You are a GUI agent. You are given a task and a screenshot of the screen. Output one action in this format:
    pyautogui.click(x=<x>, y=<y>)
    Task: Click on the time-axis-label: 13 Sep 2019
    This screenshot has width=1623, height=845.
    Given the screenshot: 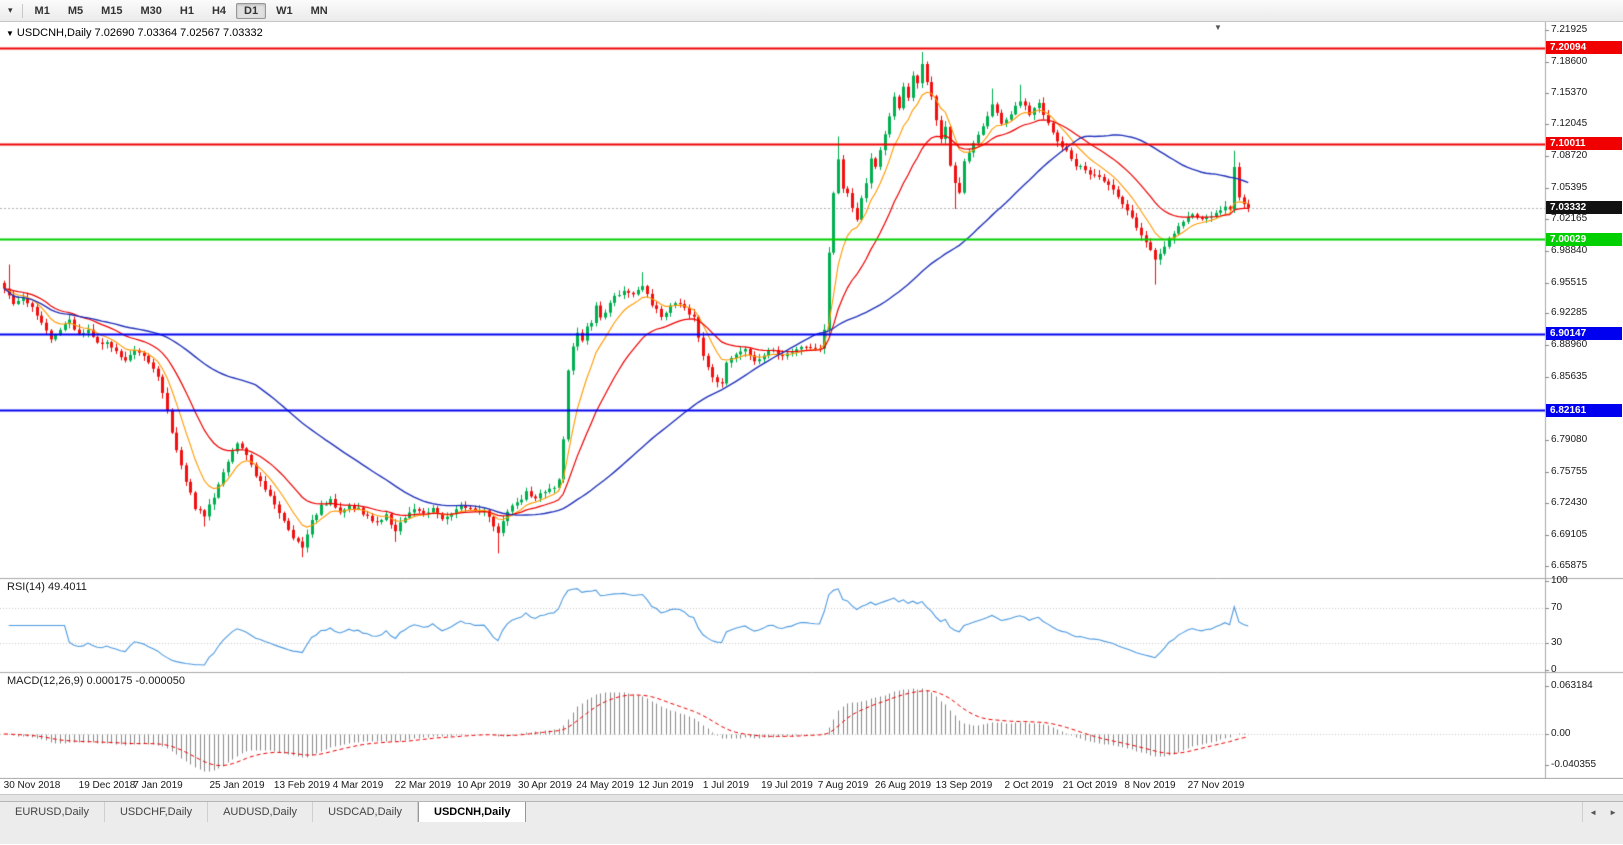 What is the action you would take?
    pyautogui.click(x=964, y=785)
    